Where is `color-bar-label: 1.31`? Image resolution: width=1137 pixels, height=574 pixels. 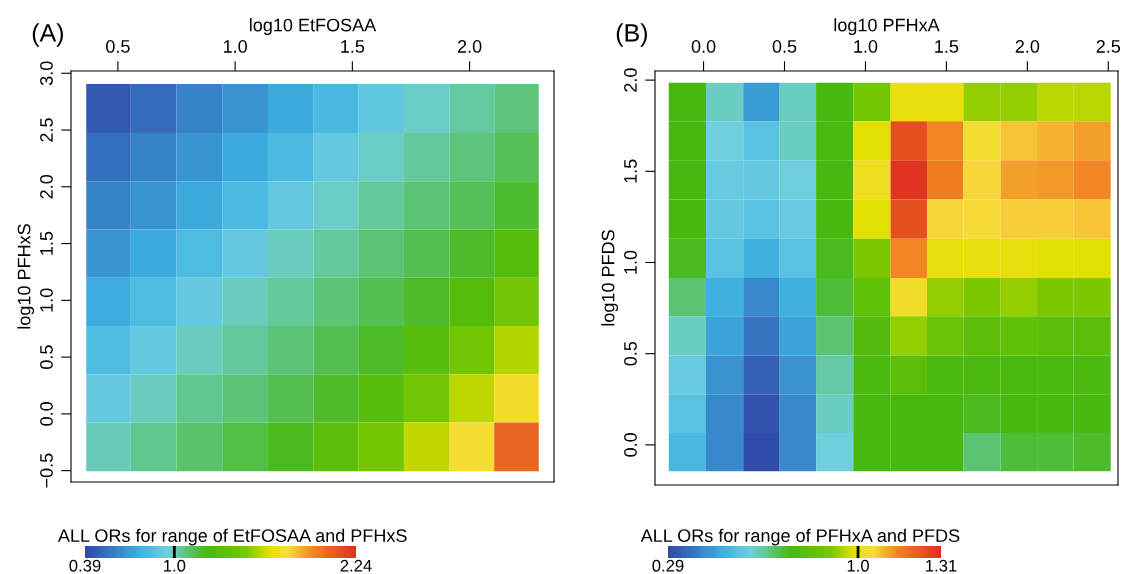 color-bar-label: 1.31 is located at coordinates (941, 565).